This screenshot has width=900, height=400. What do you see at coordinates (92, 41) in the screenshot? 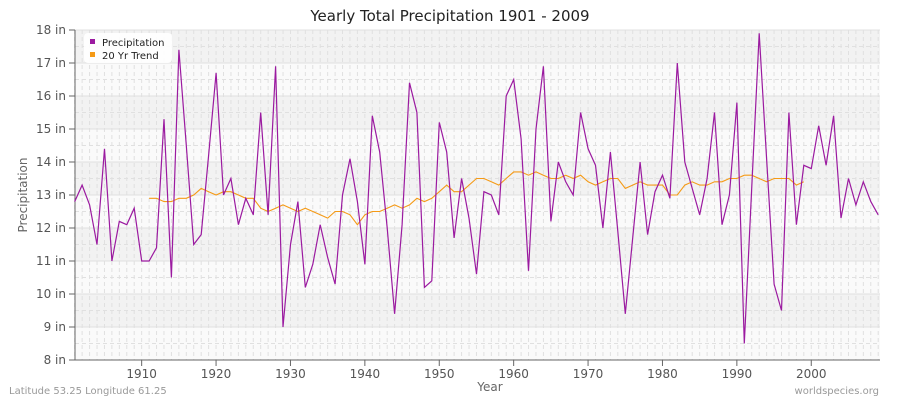
I see `legend-swatch-precipitation` at bounding box center [92, 41].